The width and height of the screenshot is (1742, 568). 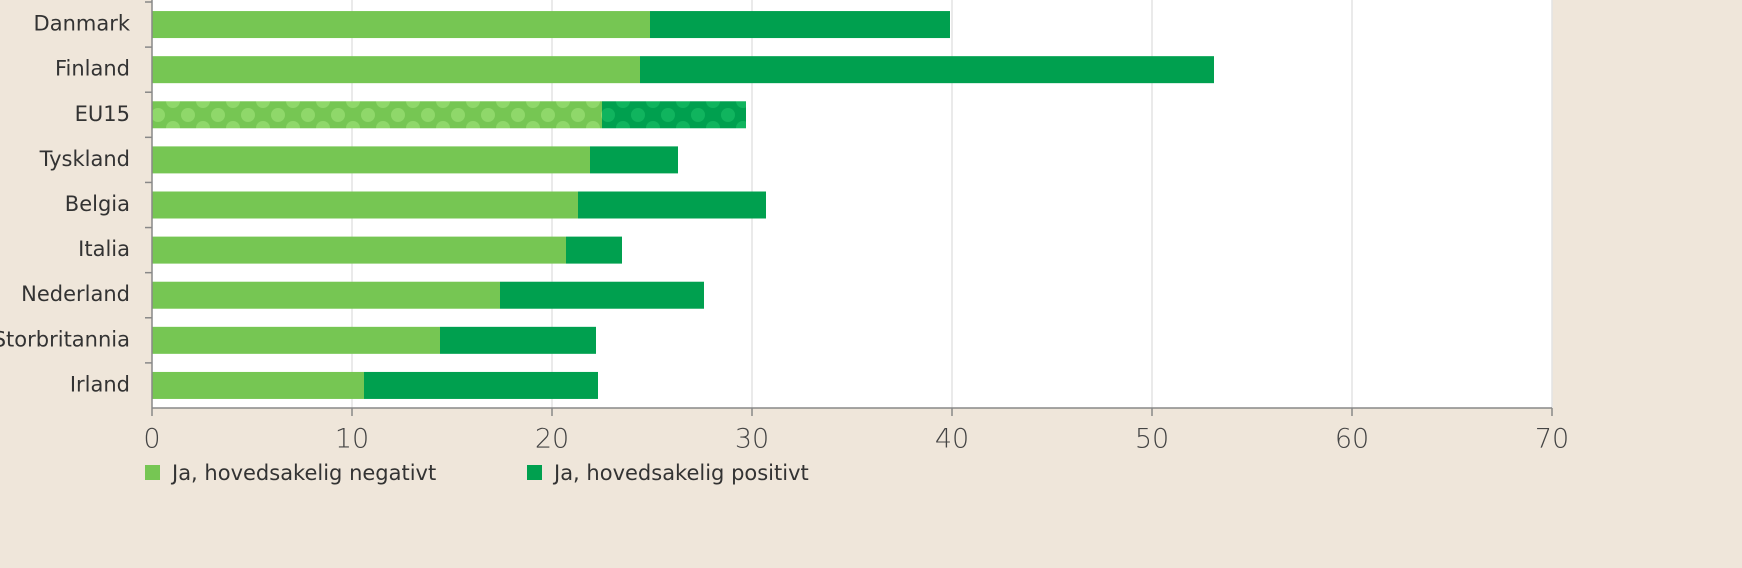 What do you see at coordinates (352, 439) in the screenshot?
I see `x-tick-label: 10` at bounding box center [352, 439].